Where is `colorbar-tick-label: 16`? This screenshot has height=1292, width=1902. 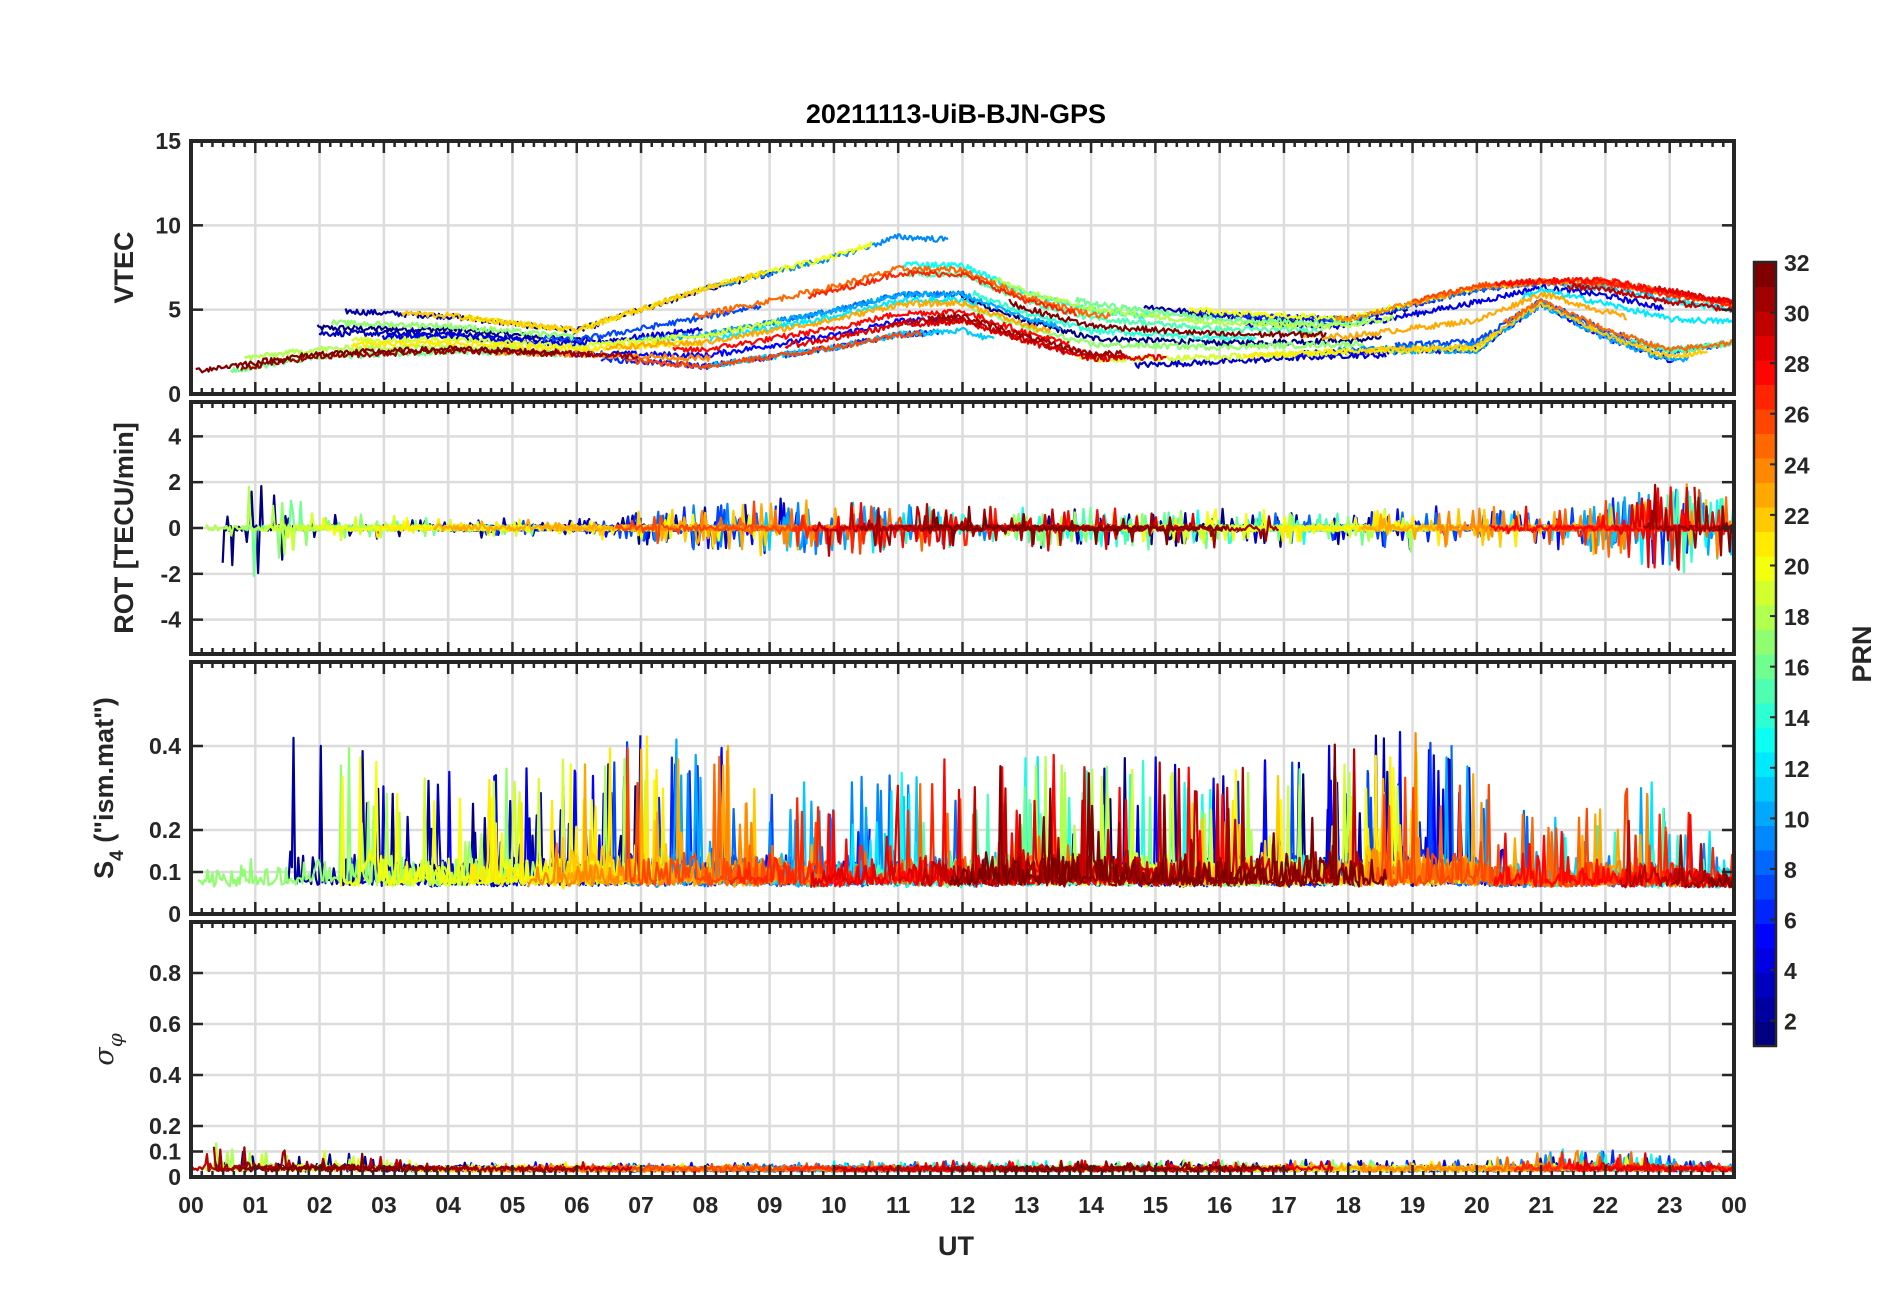 colorbar-tick-label: 16 is located at coordinates (1797, 668).